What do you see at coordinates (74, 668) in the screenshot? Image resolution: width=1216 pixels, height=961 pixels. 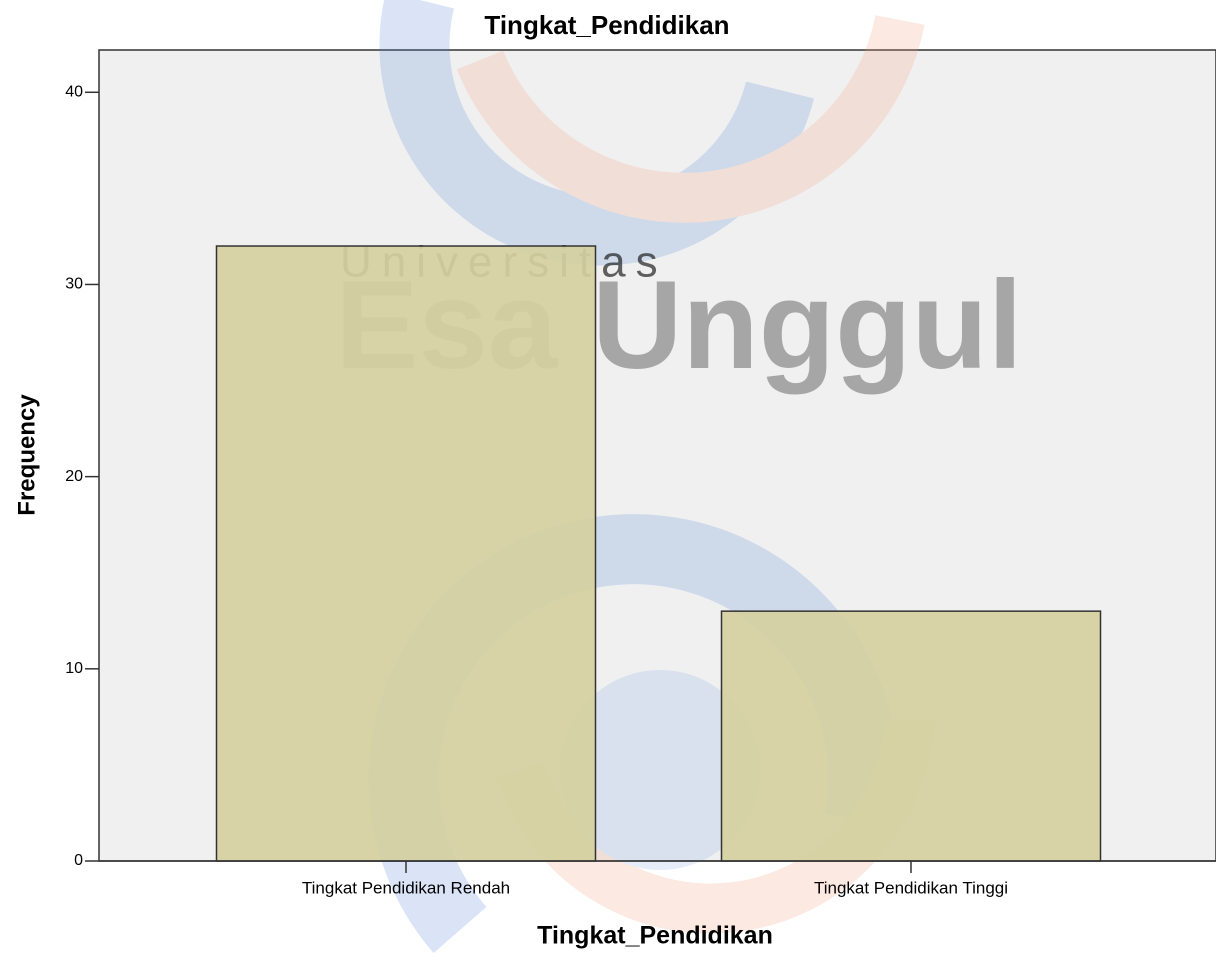 I see `y-tick-label: 10` at bounding box center [74, 668].